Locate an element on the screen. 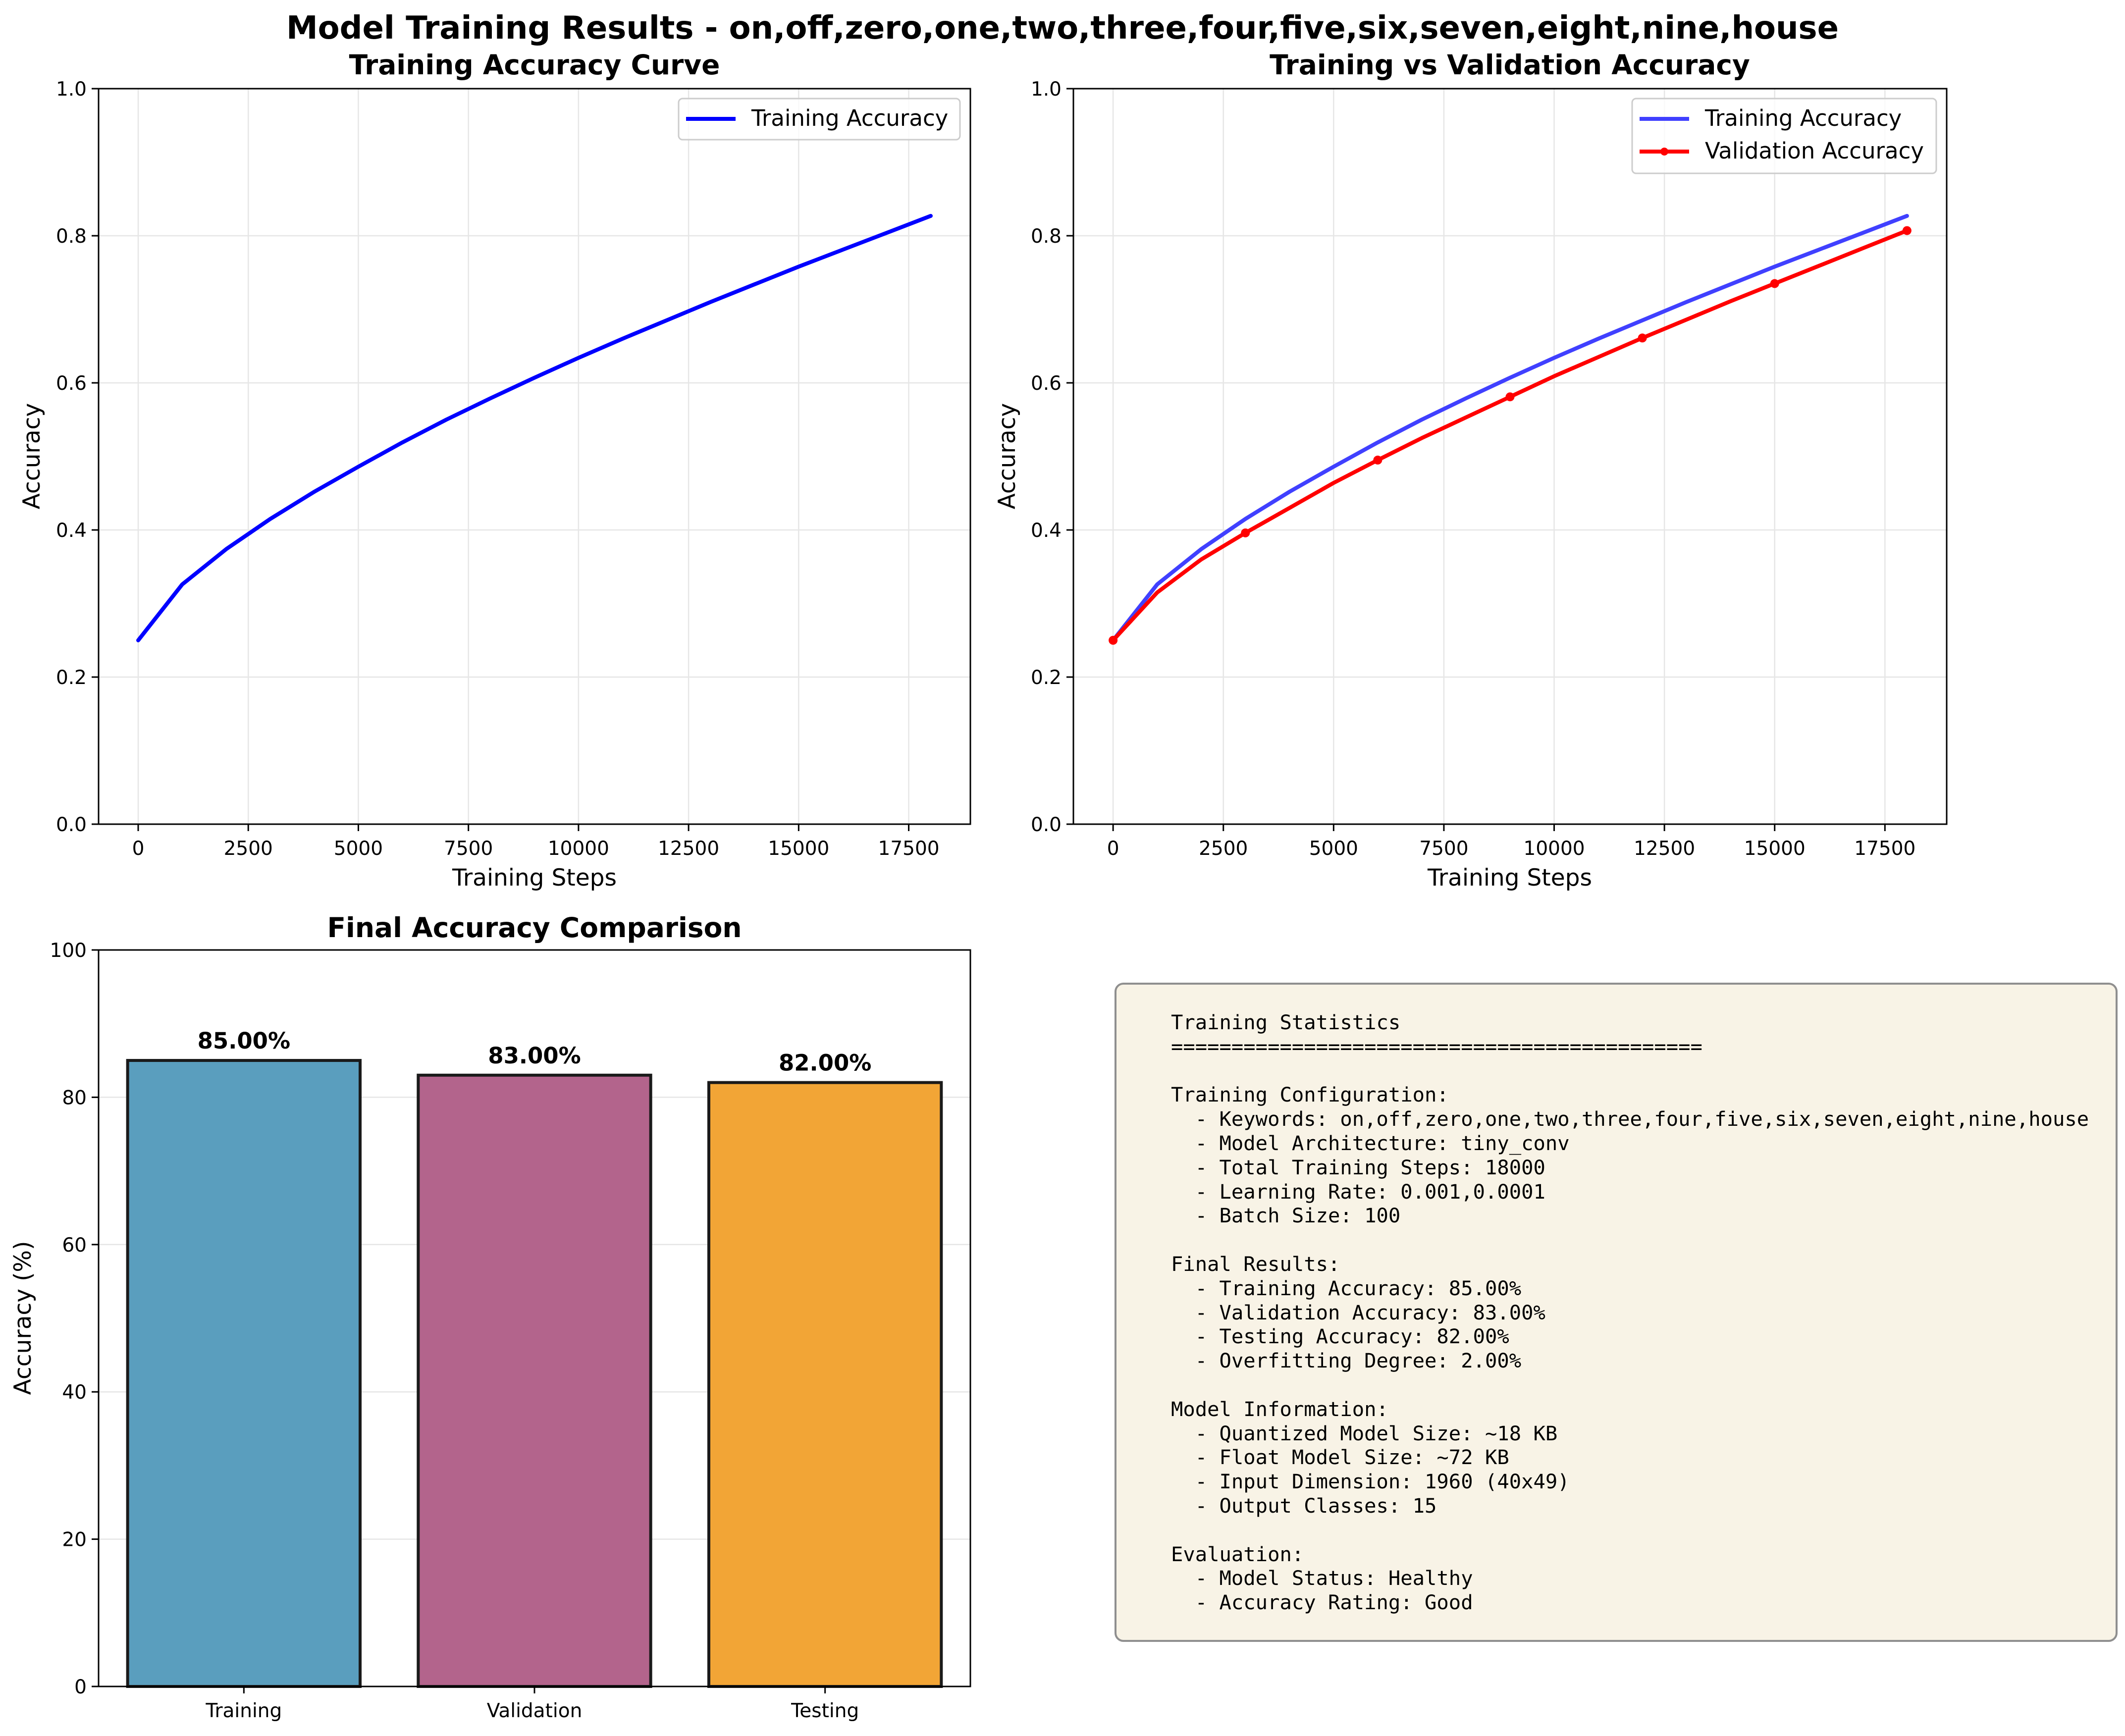  stats-line: - Accuracy Rating: Good is located at coordinates (1322, 1602).